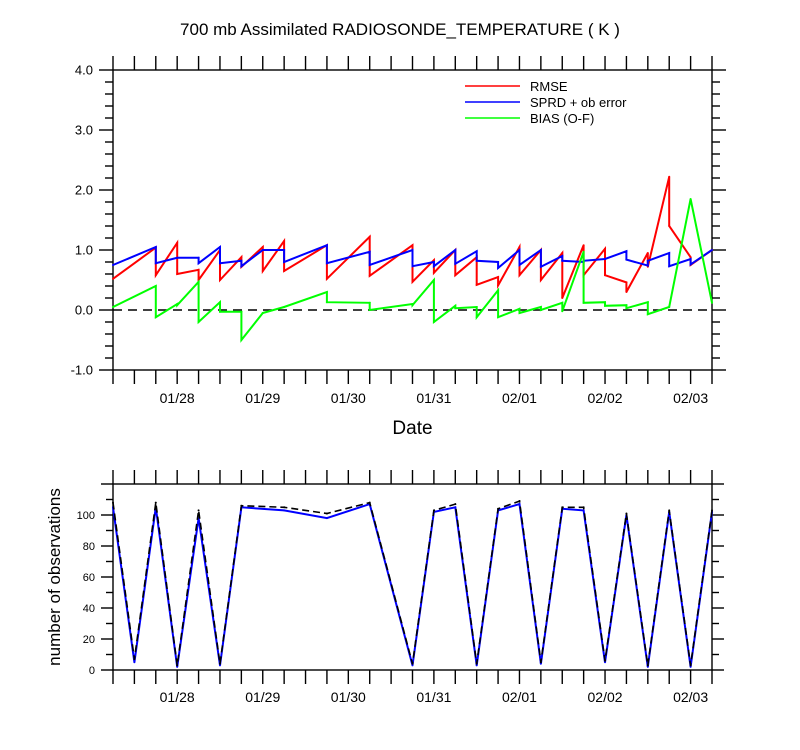 This screenshot has width=800, height=750. I want to click on legend-label: BIAS (O-F), so click(562, 118).